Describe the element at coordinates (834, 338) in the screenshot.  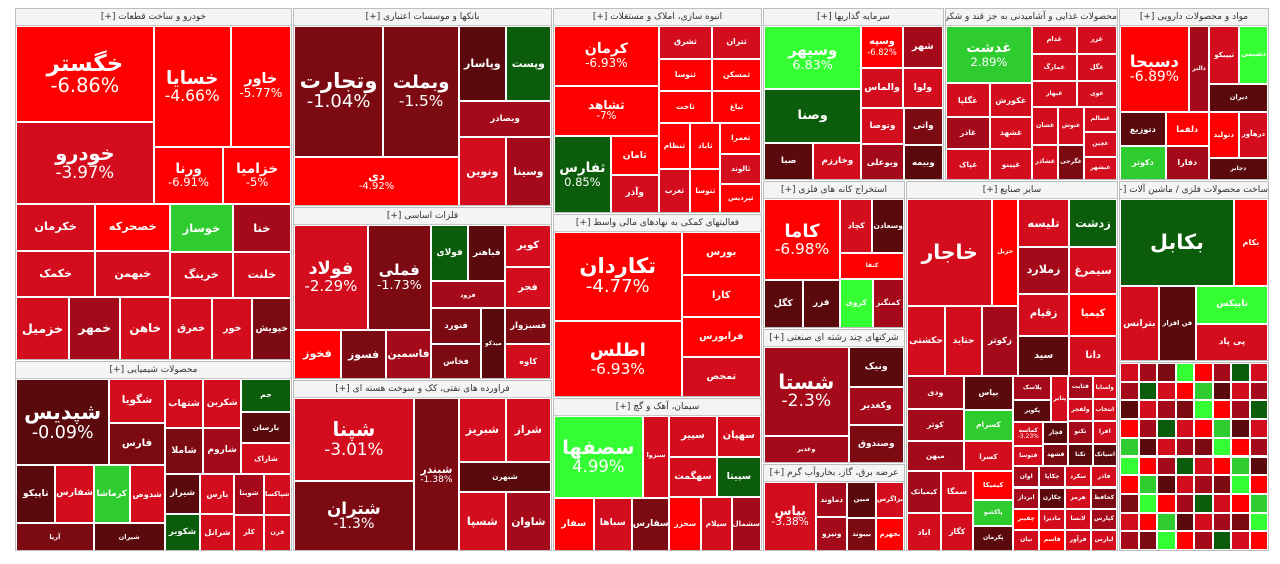
I see `sector-header-multi: شرکتهای چند رشته ای صنعتی [+]` at that location.